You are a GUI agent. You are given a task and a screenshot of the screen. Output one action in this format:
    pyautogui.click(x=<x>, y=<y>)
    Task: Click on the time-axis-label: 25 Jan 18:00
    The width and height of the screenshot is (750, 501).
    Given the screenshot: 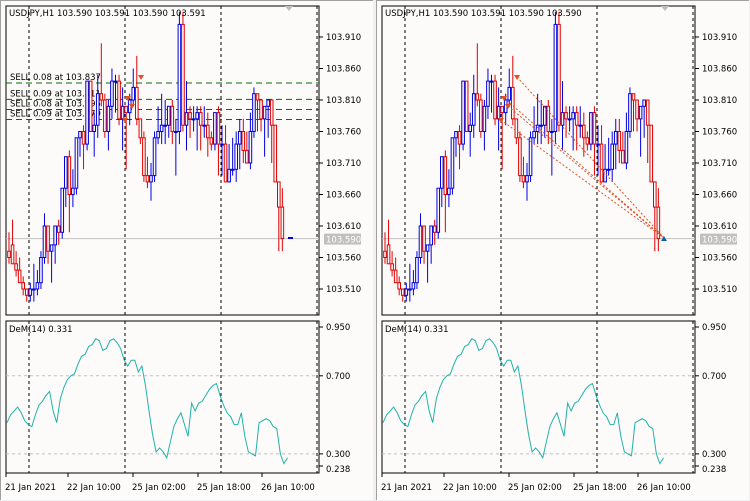 What is the action you would take?
    pyautogui.click(x=600, y=488)
    